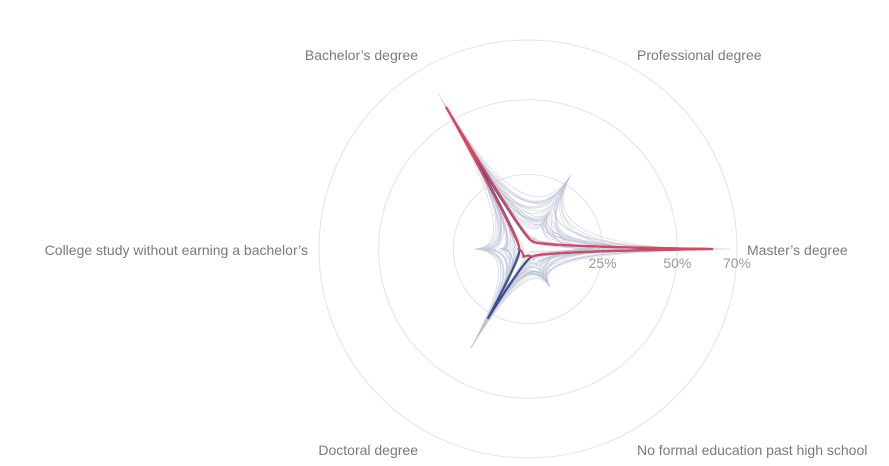 This screenshot has height=466, width=889. I want to click on radial-tick-label: 50%, so click(677, 263).